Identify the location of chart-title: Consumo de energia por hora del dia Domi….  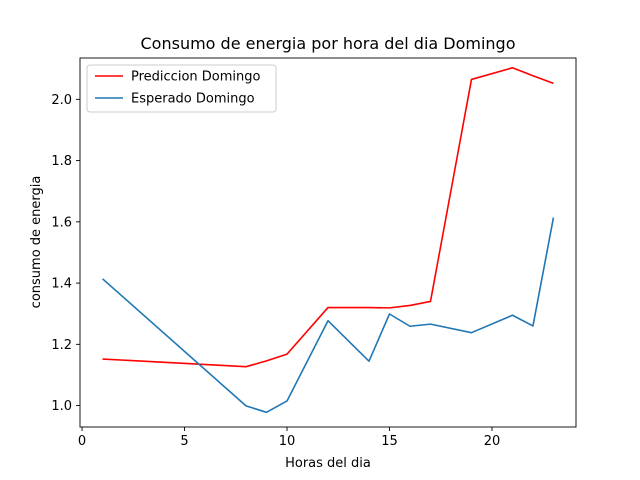
(328, 43).